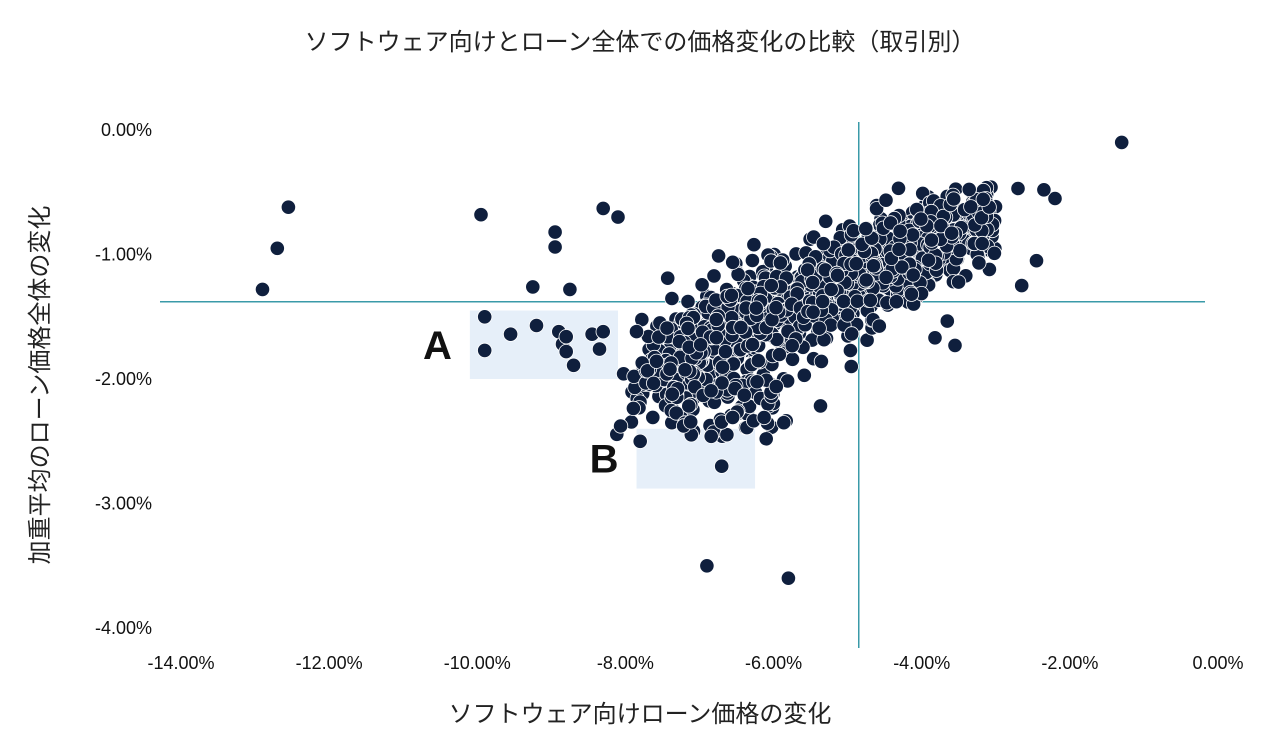  Describe the element at coordinates (123, 255) in the screenshot. I see `y-tick-label: -1.00%` at that location.